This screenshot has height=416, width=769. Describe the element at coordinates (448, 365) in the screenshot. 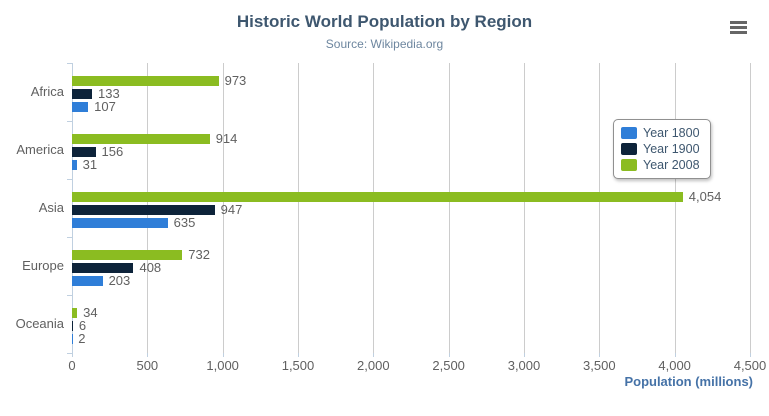

I see `value-axis-tick-label: 2,500` at that location.